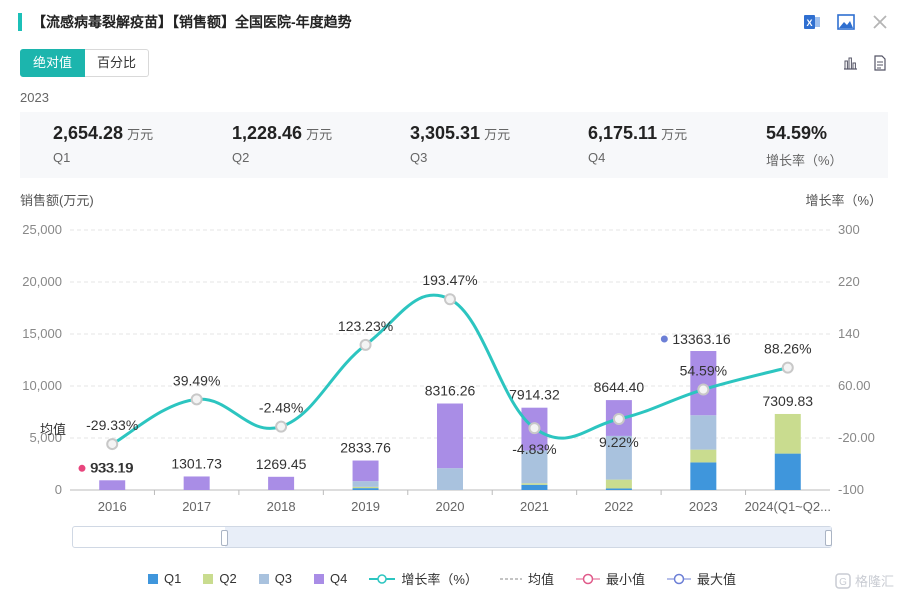 The image size is (908, 601). I want to click on zoom-slider, so click(452, 537).